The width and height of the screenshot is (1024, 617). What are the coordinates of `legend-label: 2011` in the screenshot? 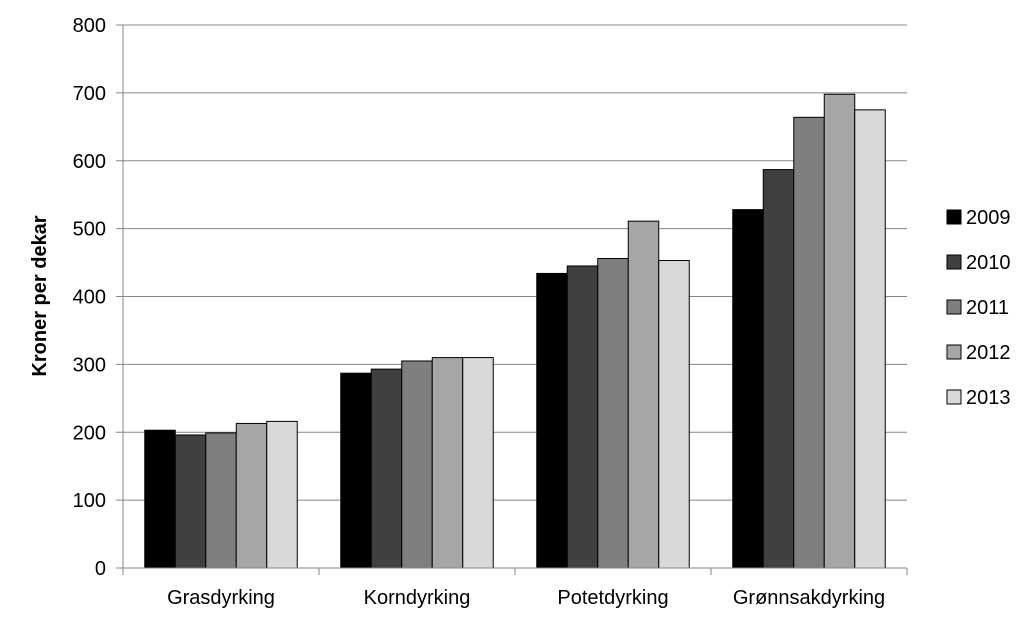 It's located at (987, 308).